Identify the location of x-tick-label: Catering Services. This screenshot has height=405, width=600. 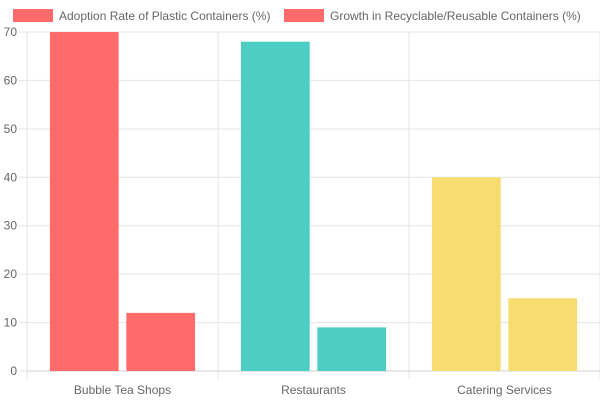
(504, 390).